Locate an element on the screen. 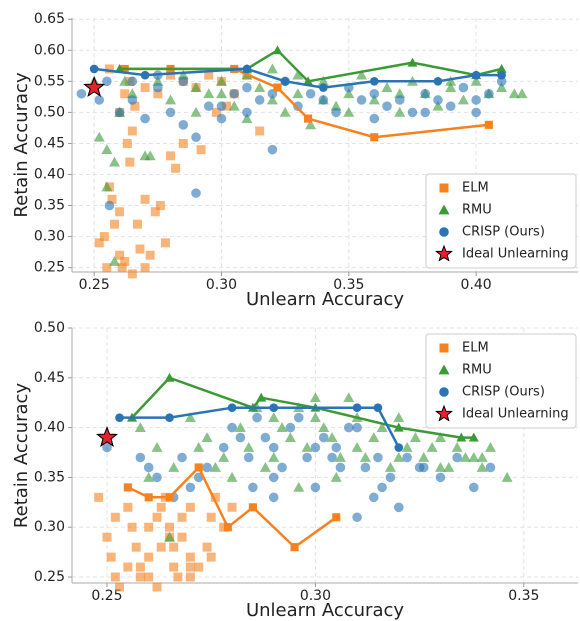 This screenshot has width=580, height=621. legend-label: Ideal Unlearning is located at coordinates (515, 414).